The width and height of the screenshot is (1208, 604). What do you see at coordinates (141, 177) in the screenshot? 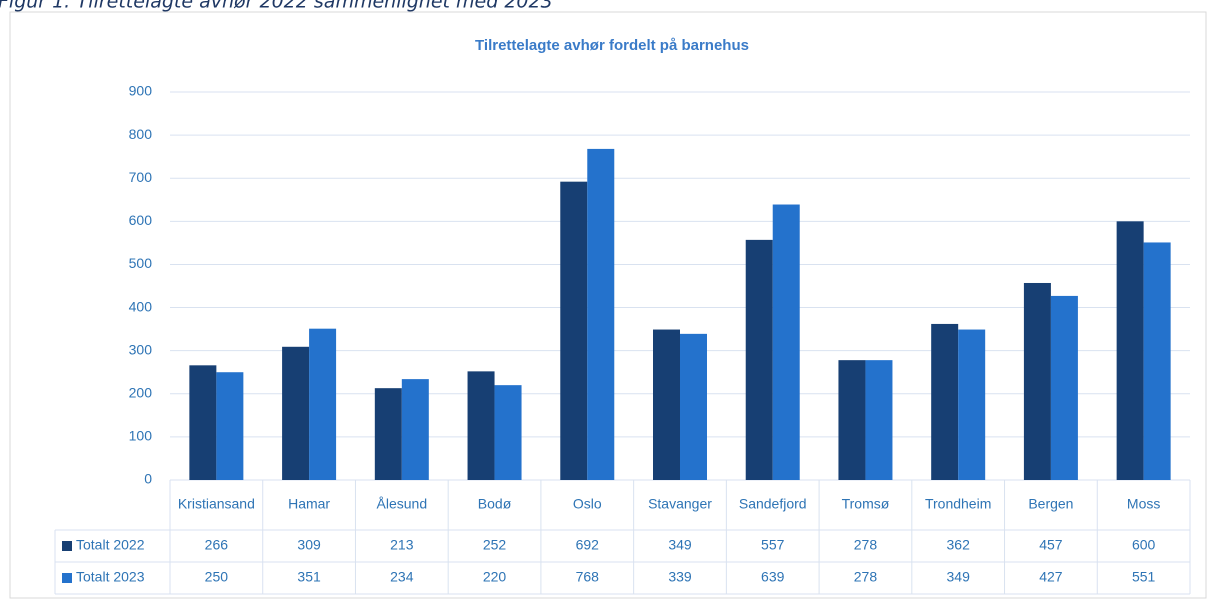
I see `y-tick-label: 700` at bounding box center [141, 177].